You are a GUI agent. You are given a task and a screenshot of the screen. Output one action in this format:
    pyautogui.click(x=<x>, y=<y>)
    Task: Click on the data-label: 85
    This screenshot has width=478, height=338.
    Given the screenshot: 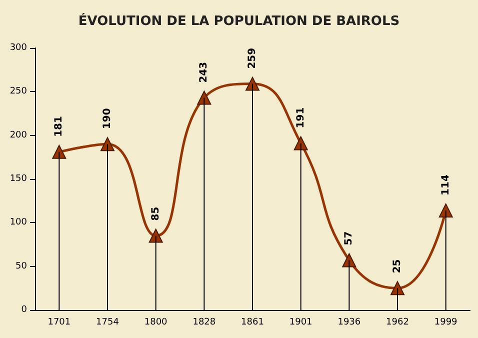 What is the action you would take?
    pyautogui.click(x=156, y=213)
    